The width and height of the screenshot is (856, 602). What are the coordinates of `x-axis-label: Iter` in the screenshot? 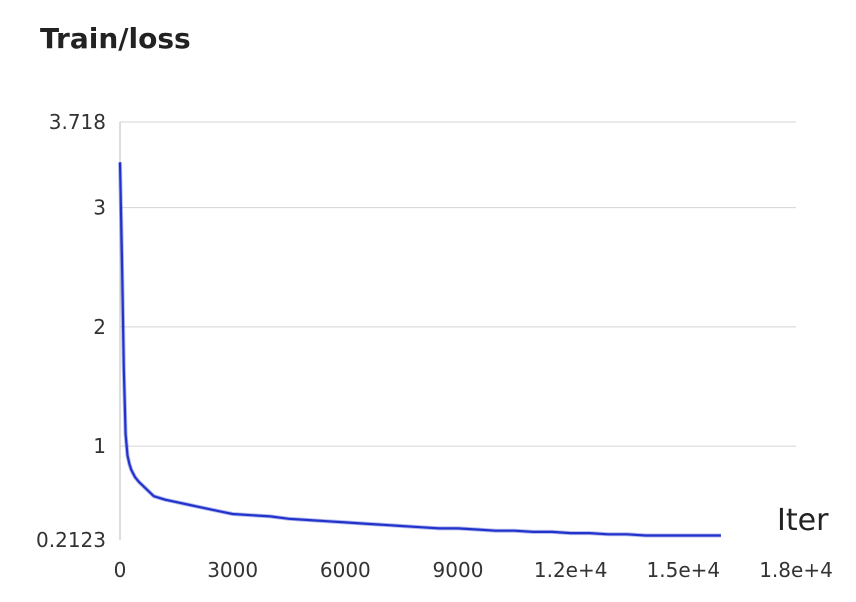 It's located at (803, 520).